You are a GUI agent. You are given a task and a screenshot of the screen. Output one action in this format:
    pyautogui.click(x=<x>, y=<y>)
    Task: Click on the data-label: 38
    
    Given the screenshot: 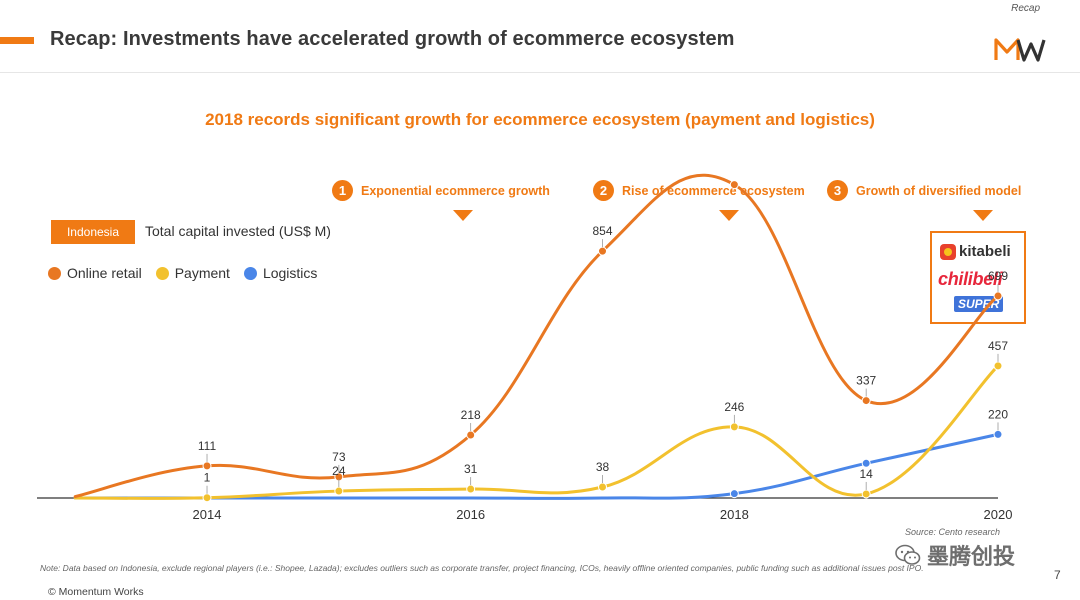 What is the action you would take?
    pyautogui.click(x=603, y=467)
    